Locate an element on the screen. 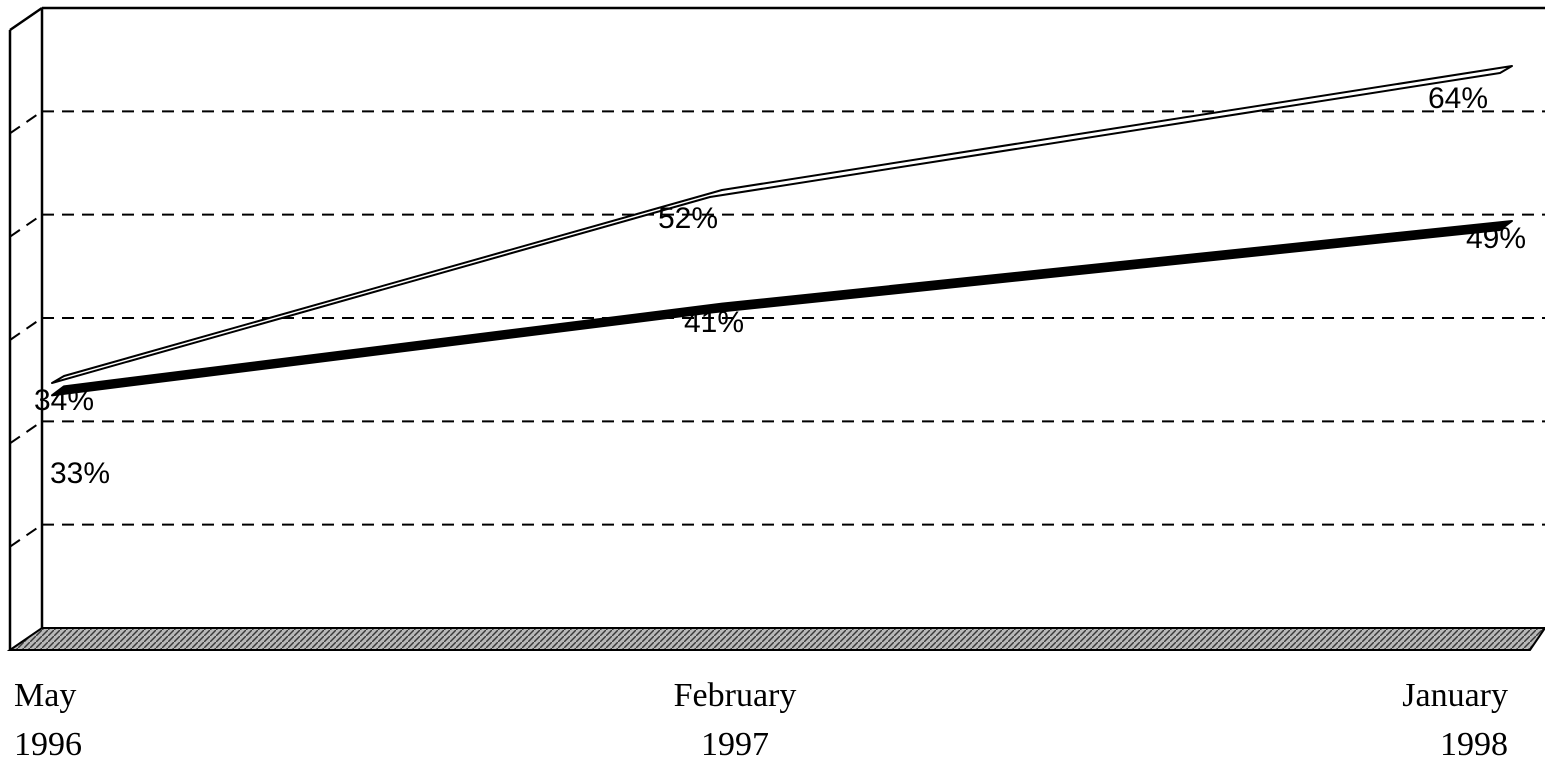 The width and height of the screenshot is (1545, 764). chart-floor is located at coordinates (775, 639).